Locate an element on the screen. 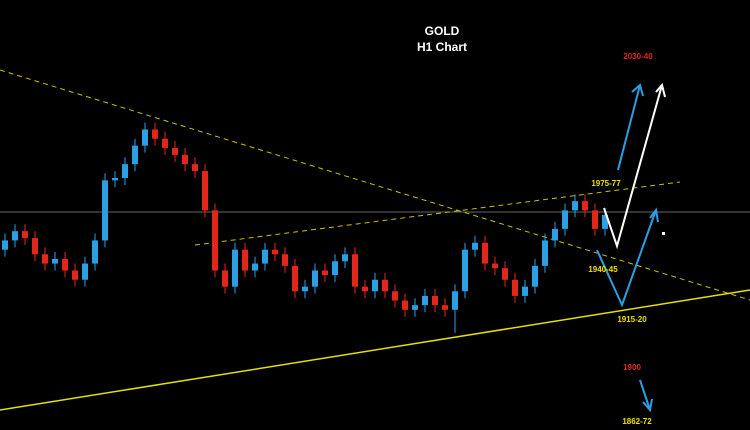 The width and height of the screenshot is (750, 430). chart-subtitle: H1 Chart is located at coordinates (442, 47).